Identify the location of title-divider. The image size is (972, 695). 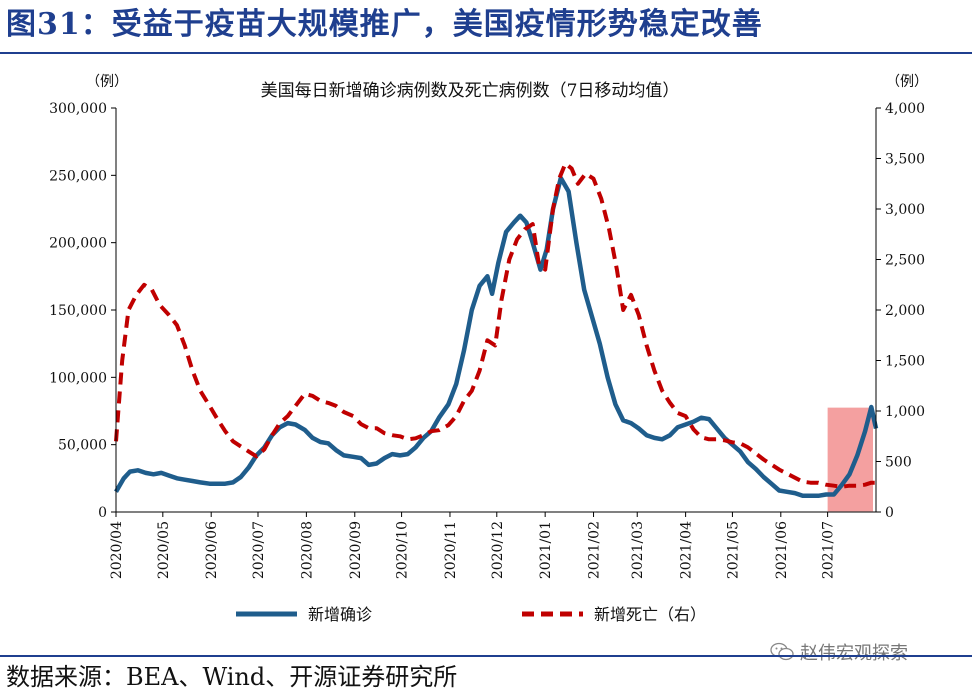
(486, 53).